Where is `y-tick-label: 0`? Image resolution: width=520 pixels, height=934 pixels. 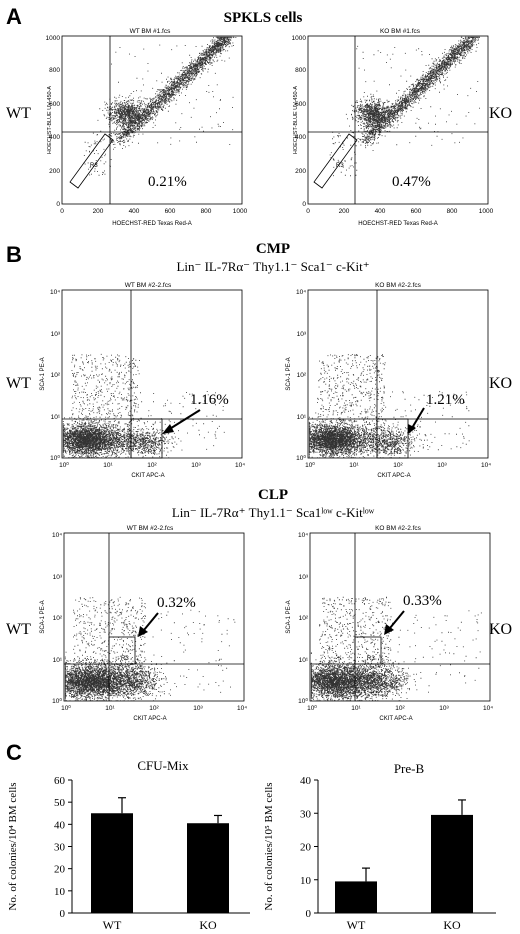 y-tick-label: 0 is located at coordinates (309, 914).